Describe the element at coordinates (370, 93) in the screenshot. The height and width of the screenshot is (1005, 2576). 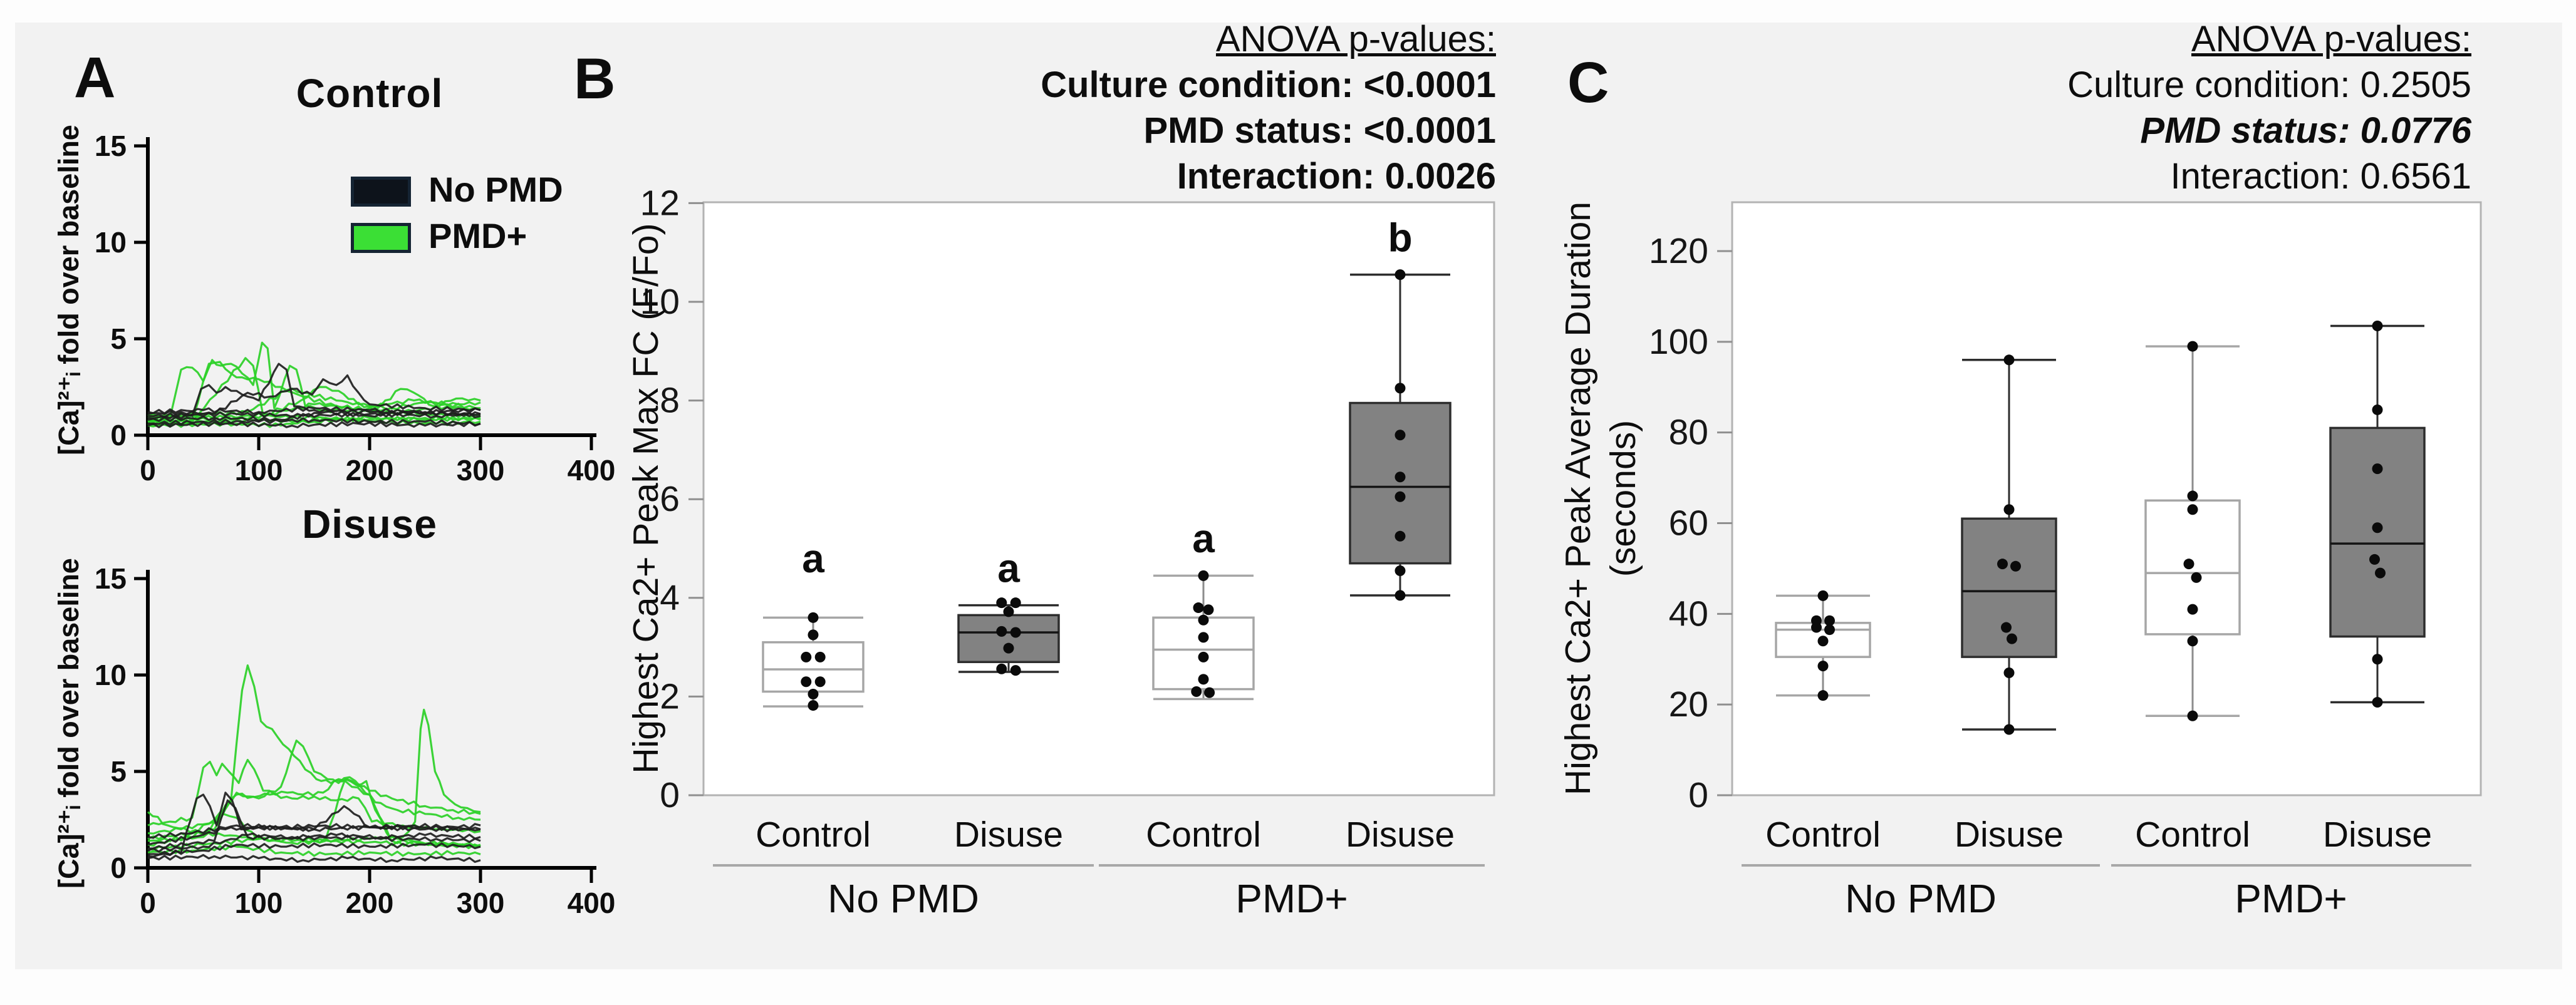
I see `control-plot-title: Control` at that location.